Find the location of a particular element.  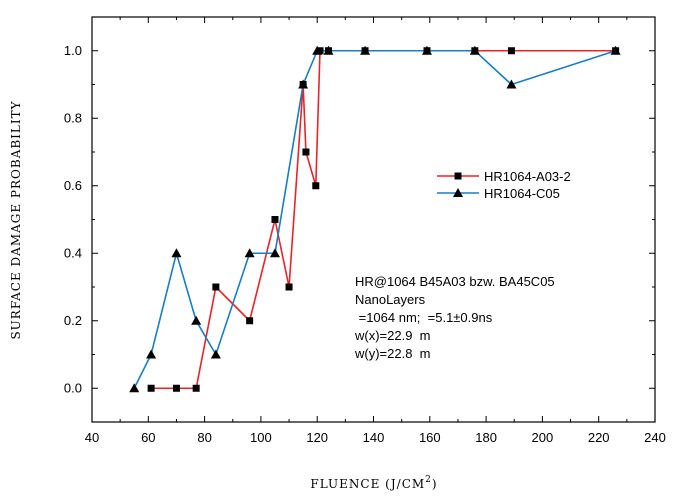

legend-item: HR1064-C05 is located at coordinates (498, 193).